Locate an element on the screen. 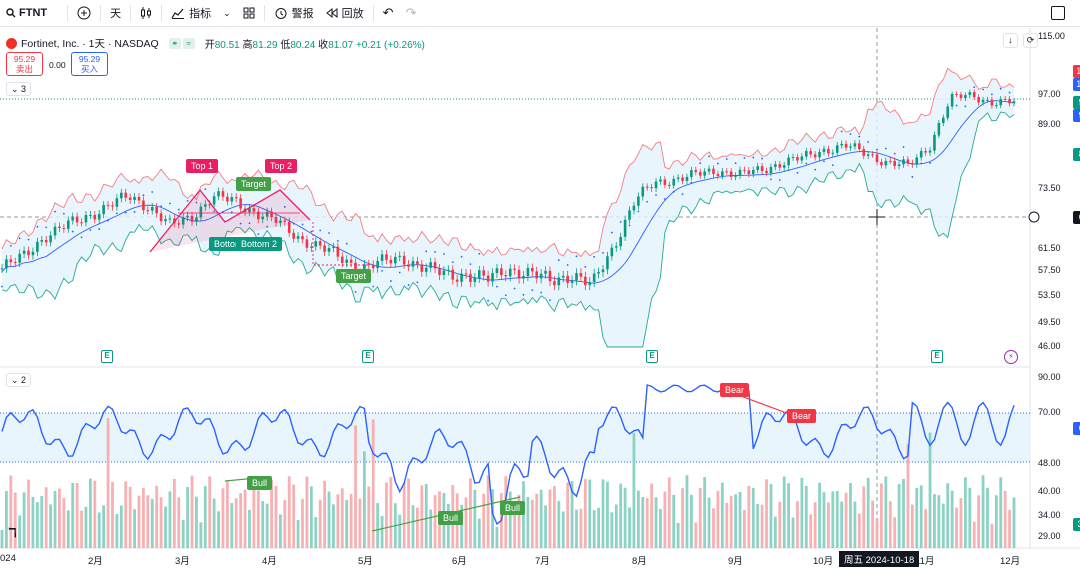 This screenshot has width=1080, height=571. buy-price: 95.29 is located at coordinates (89, 59).